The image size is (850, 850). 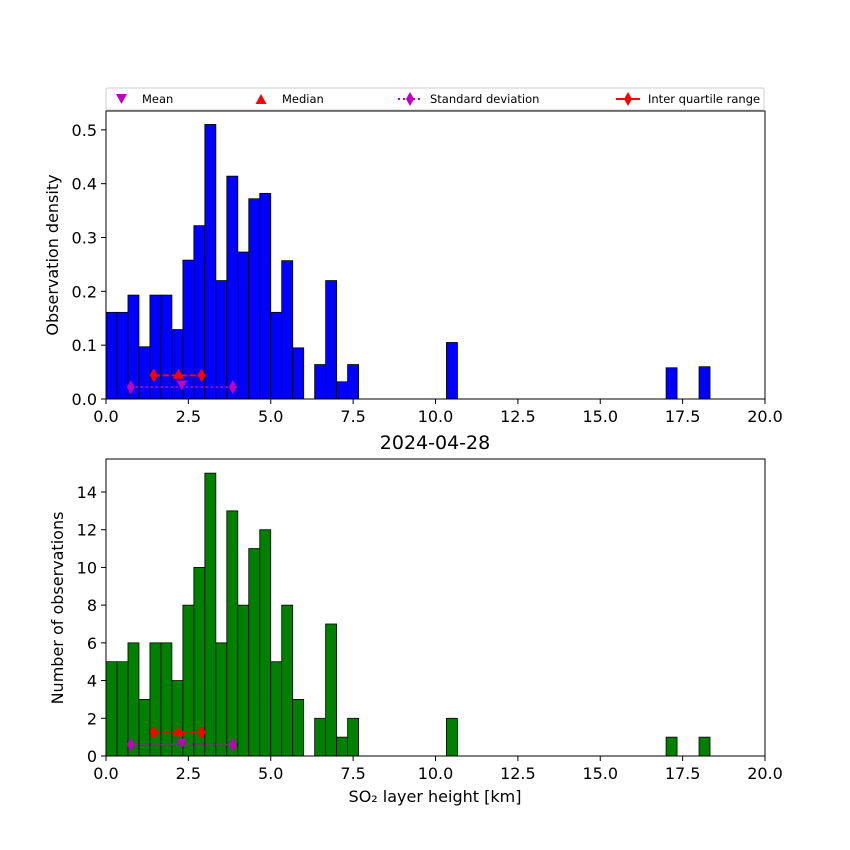 What do you see at coordinates (84, 184) in the screenshot?
I see `y-tick-label: 0.4` at bounding box center [84, 184].